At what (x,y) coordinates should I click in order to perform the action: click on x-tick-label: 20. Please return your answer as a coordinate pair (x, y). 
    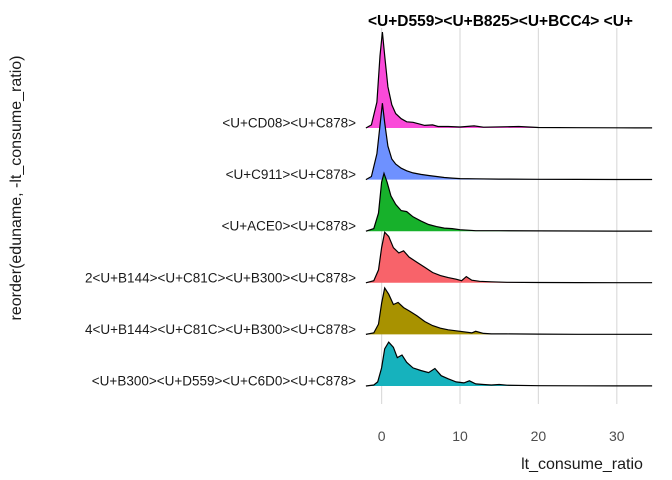
    Looking at the image, I should click on (539, 436).